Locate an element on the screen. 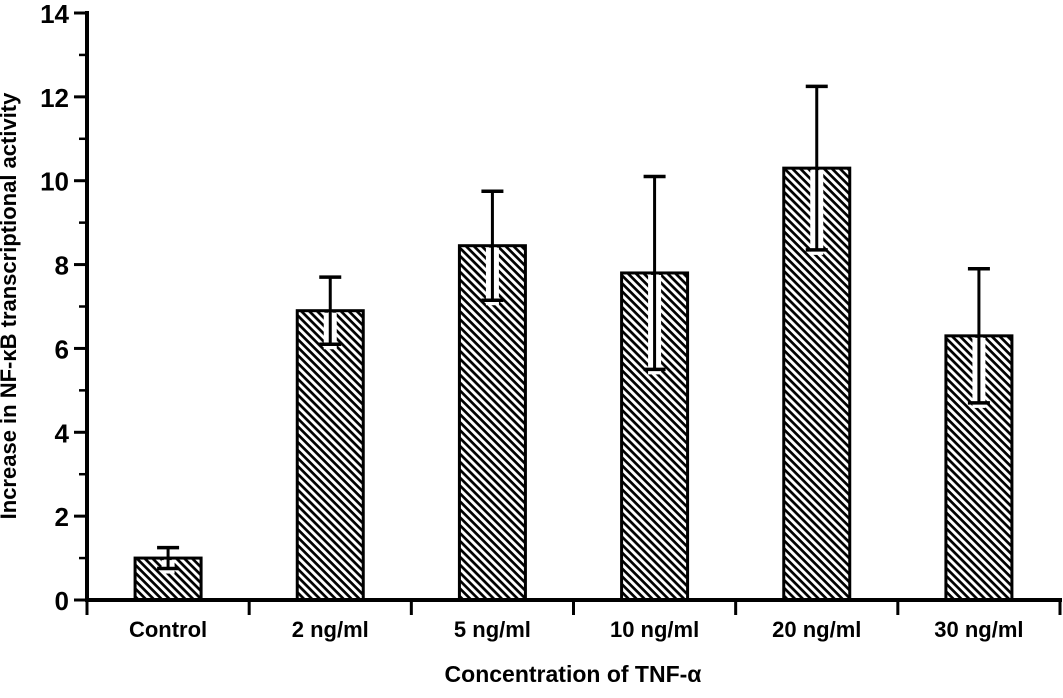 This screenshot has height=698, width=1063. y-tick-label: 8 is located at coordinates (62, 266).